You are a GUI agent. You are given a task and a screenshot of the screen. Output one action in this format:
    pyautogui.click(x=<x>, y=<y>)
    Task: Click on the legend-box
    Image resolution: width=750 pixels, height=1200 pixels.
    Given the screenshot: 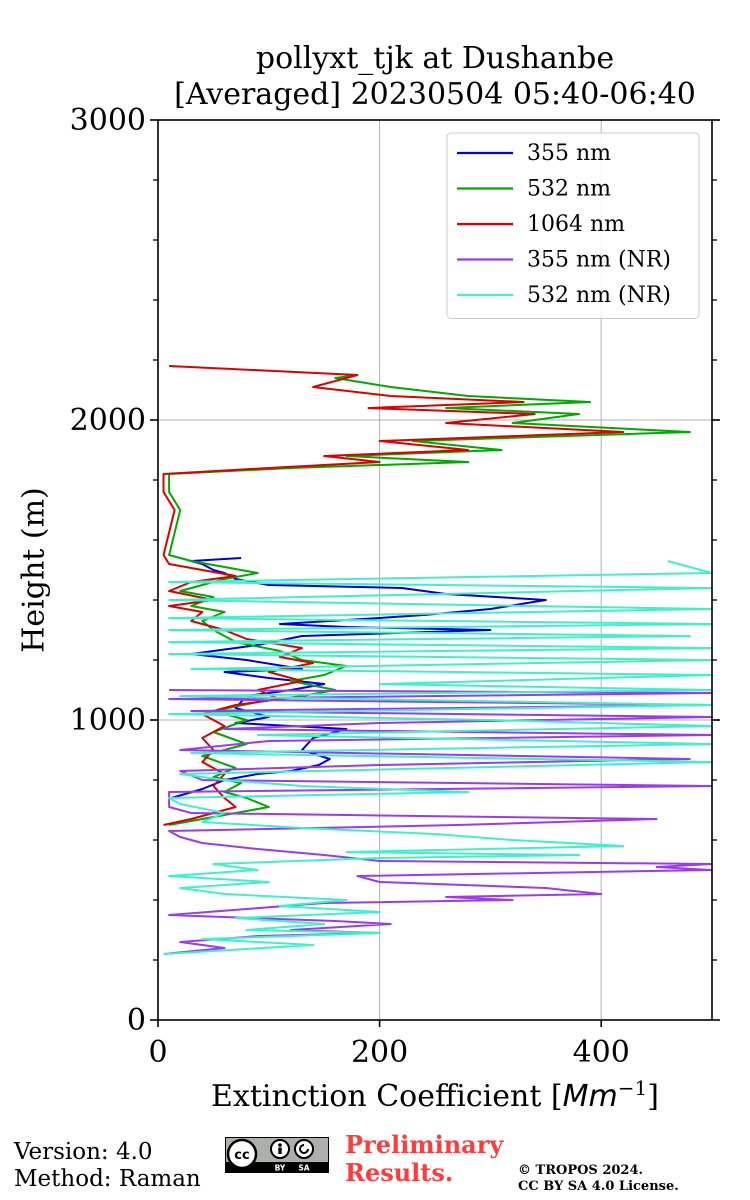 What is the action you would take?
    pyautogui.click(x=573, y=225)
    